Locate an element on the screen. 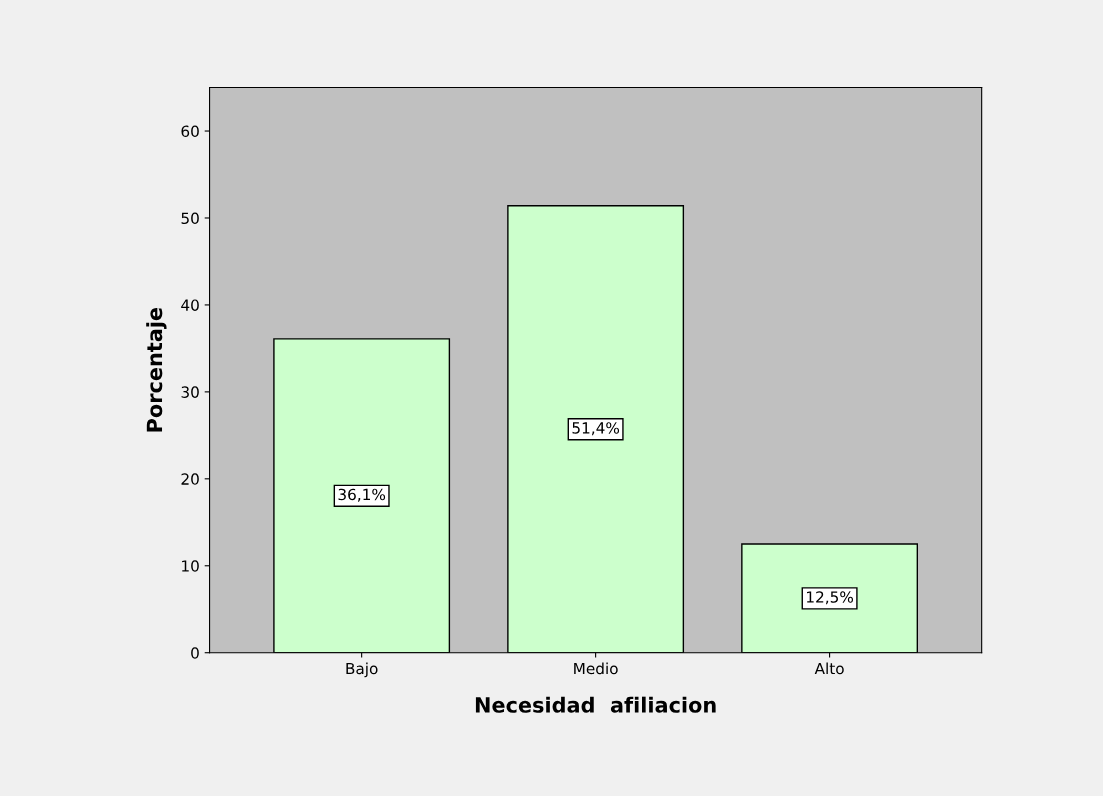 Image resolution: width=1103 pixels, height=796 pixels. y-tick-label: 10 is located at coordinates (190, 566).